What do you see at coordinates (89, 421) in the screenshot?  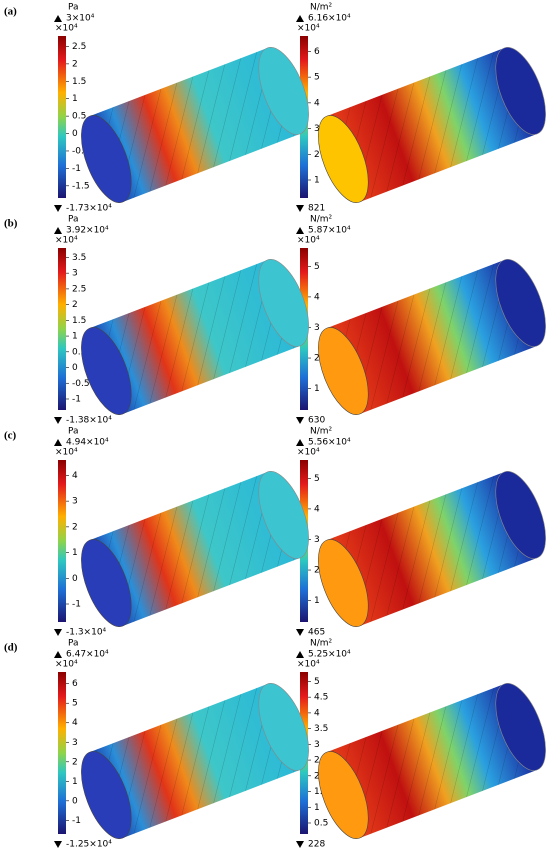 I see `colorbar-min: -1.38×10⁴` at bounding box center [89, 421].